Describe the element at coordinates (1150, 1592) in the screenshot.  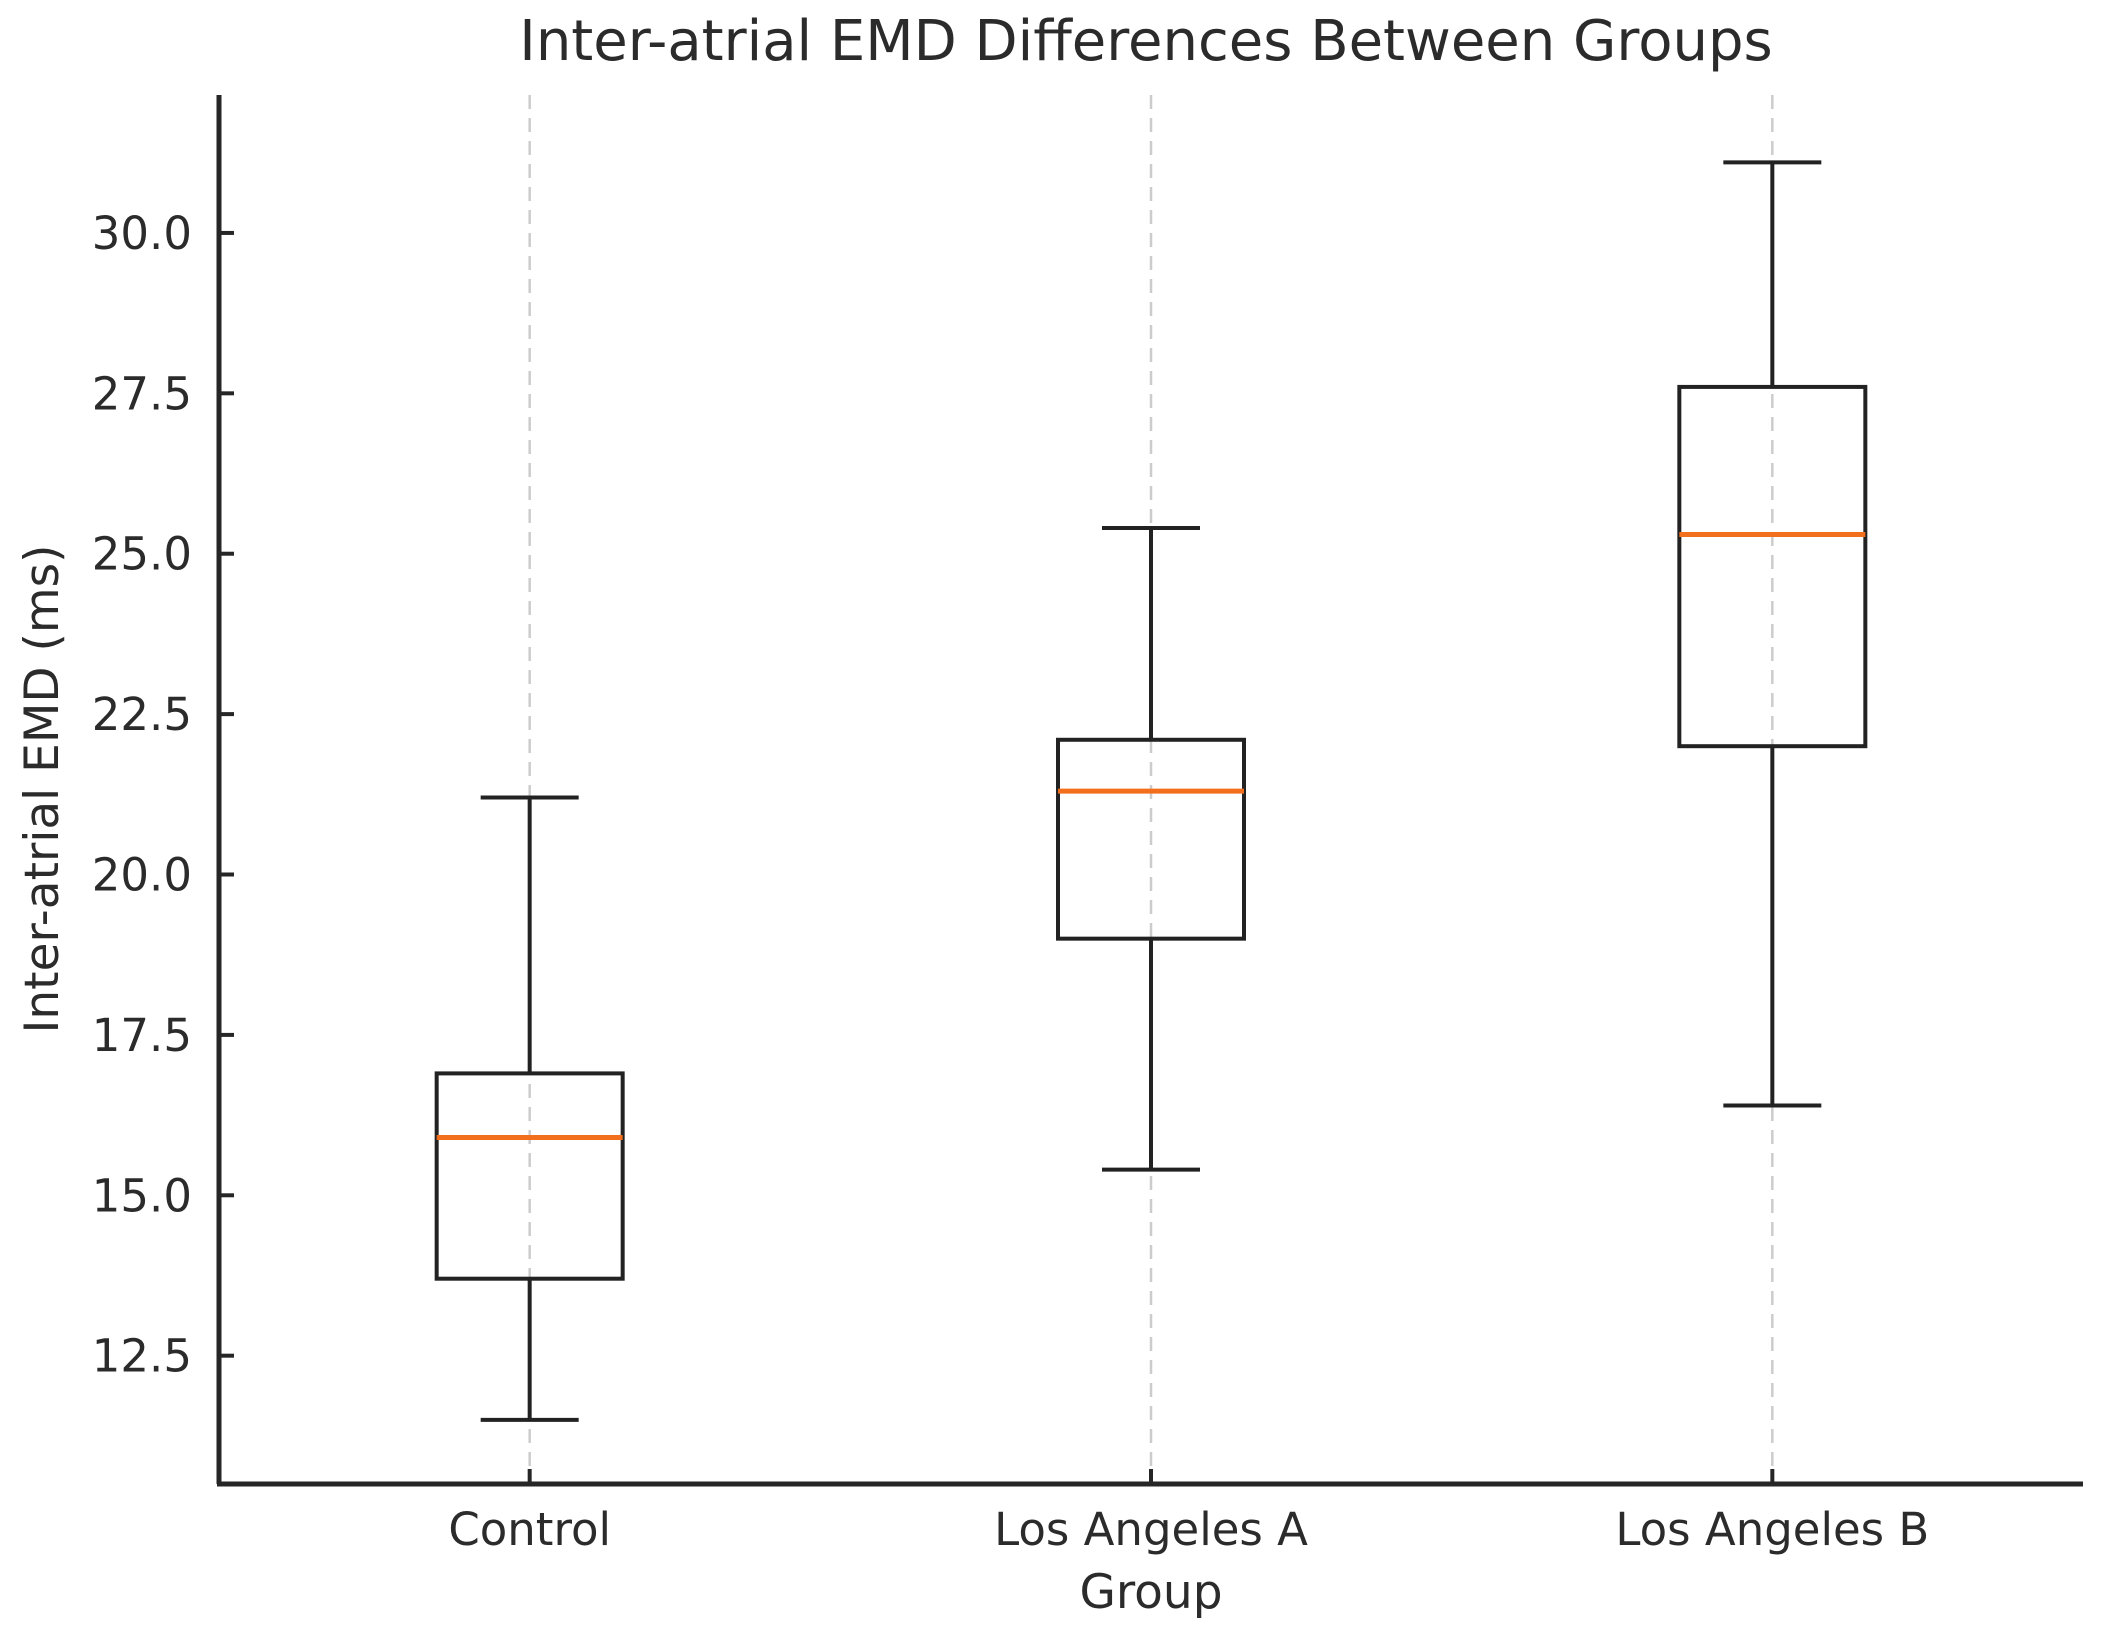
I see `x-axis-label: Group` at that location.